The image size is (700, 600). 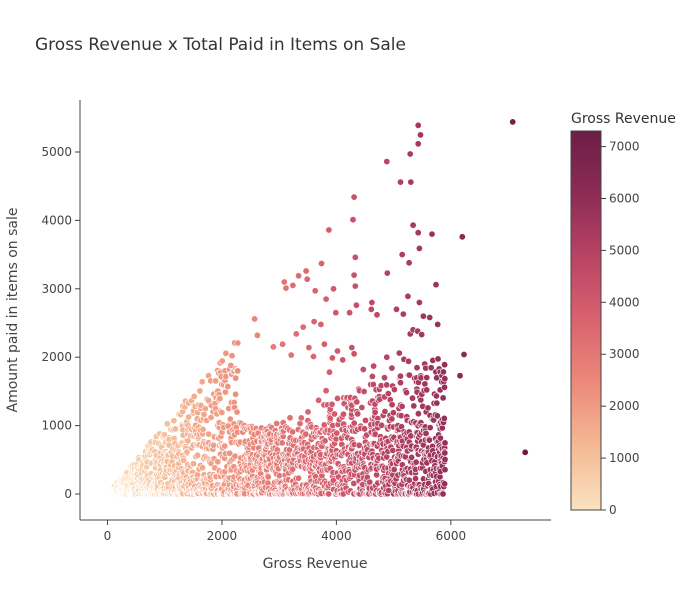 I want to click on x-tick-label: 4000, so click(x=336, y=536).